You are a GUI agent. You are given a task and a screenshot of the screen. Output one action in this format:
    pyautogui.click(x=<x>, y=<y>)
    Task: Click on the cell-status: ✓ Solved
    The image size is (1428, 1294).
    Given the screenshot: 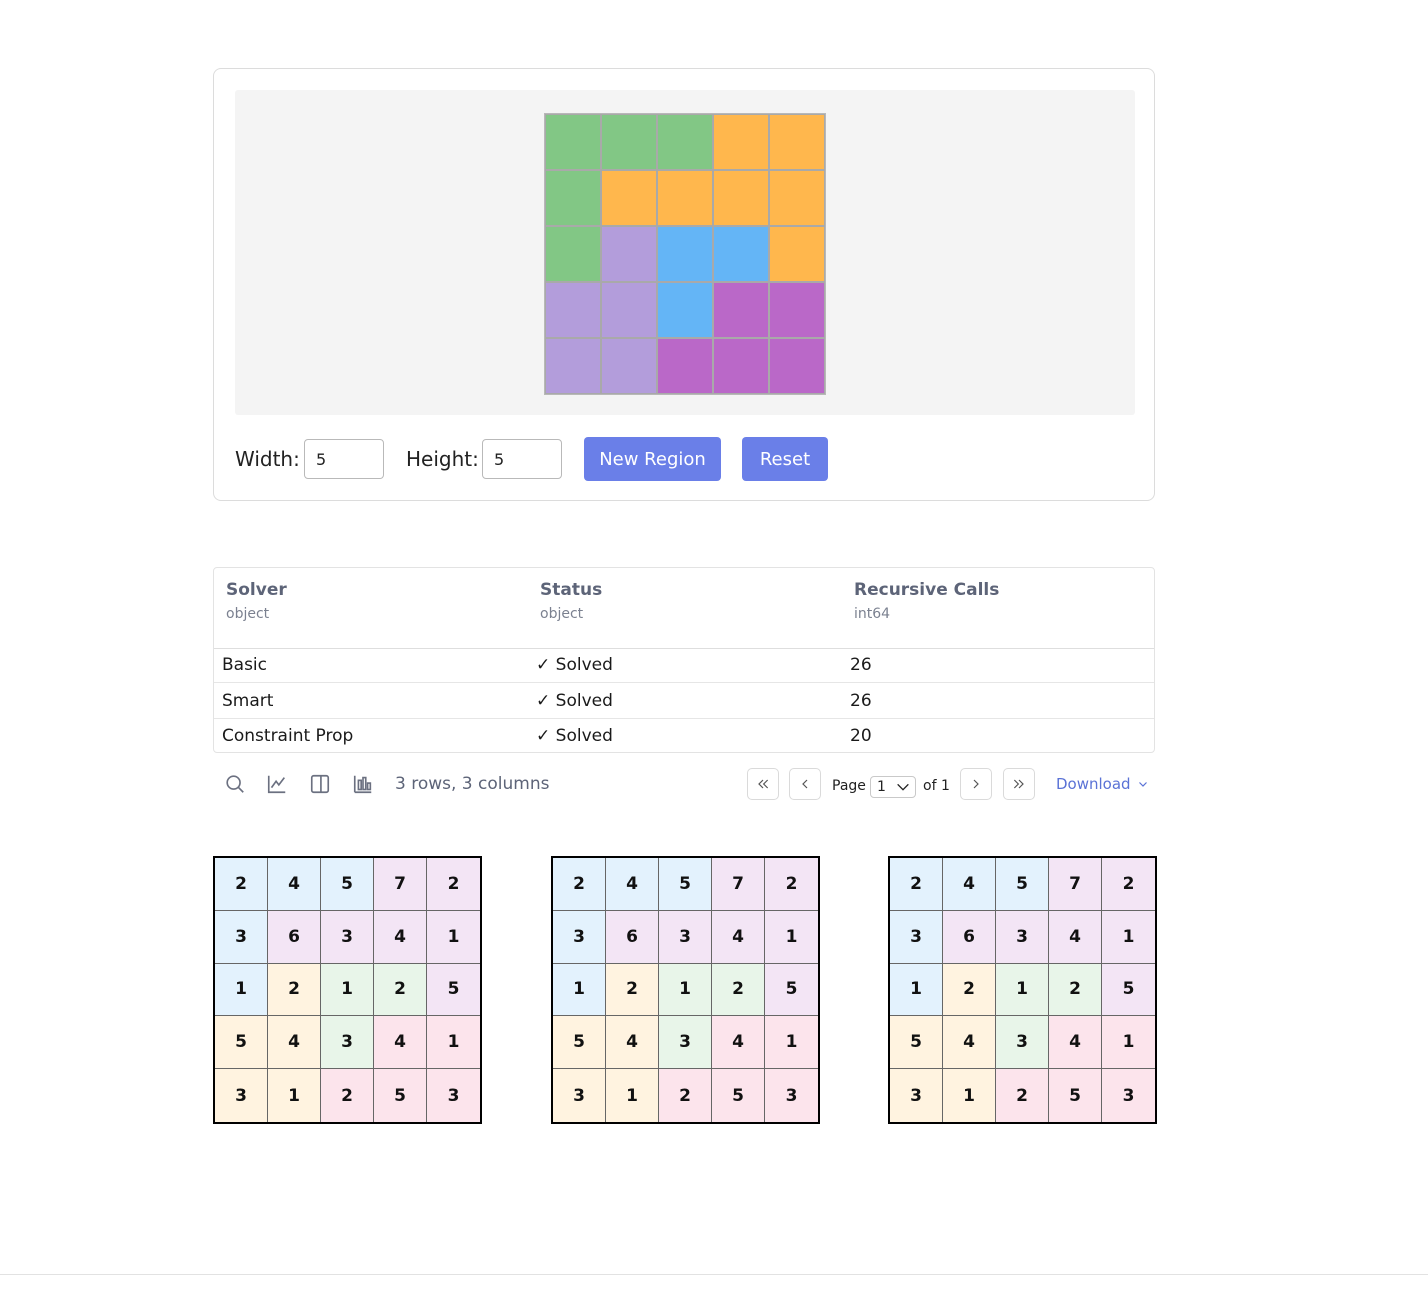 What is the action you would take?
    pyautogui.click(x=574, y=736)
    